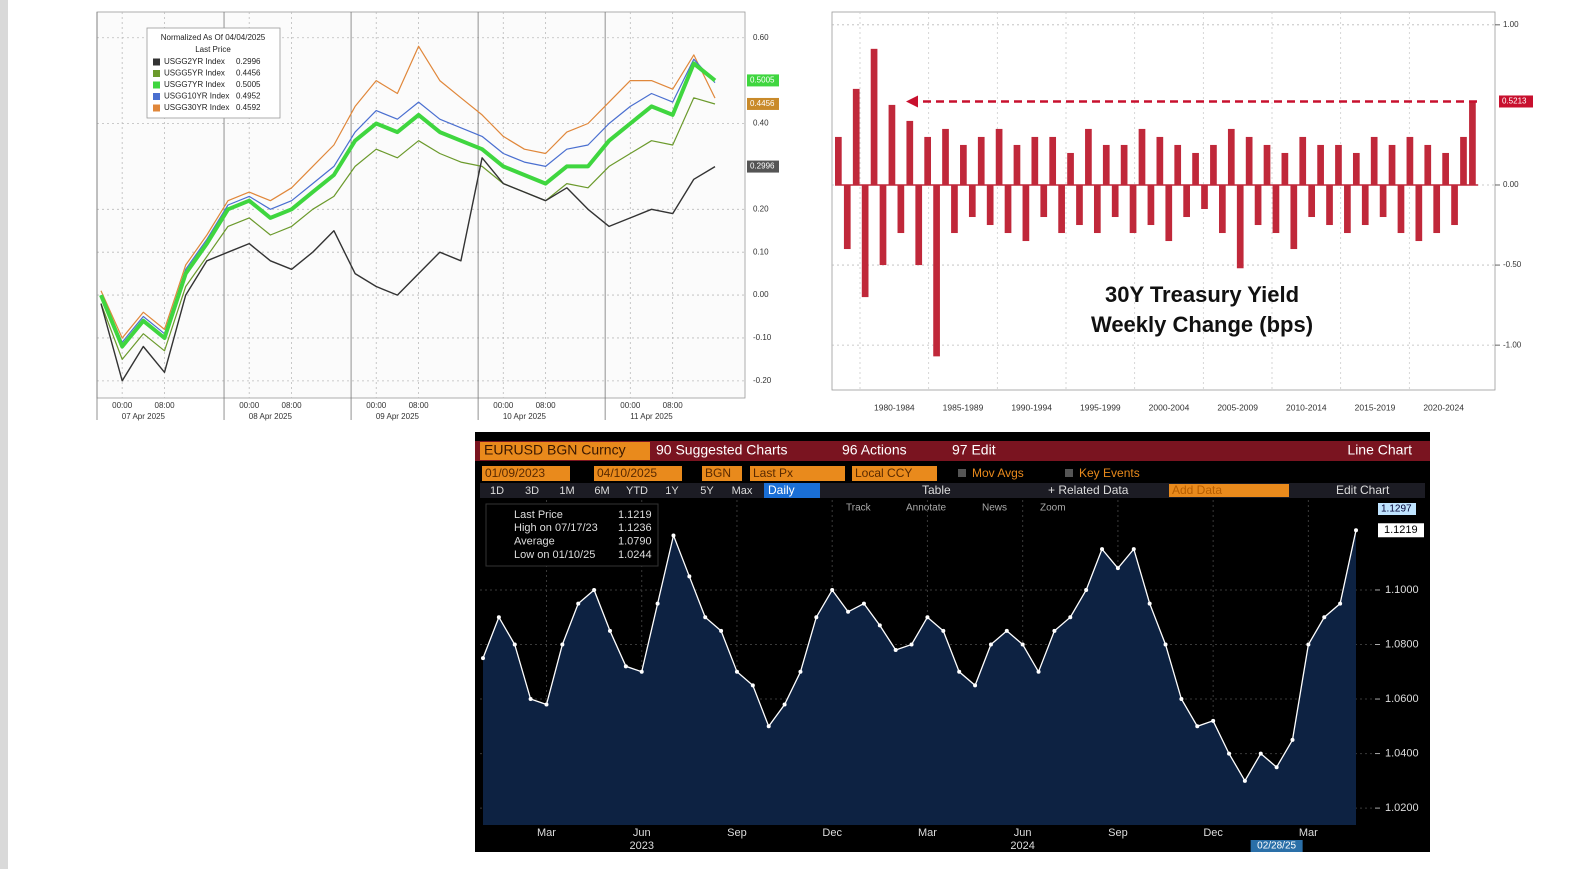  I want to click on security: EURUSD BGN Curncy, so click(555, 450).